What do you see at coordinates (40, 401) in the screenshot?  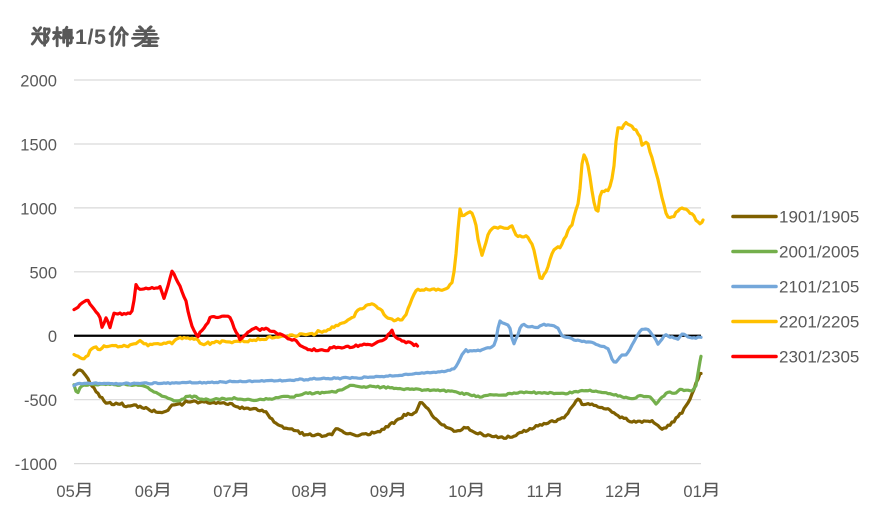 I see `svg-text: -500` at bounding box center [40, 401].